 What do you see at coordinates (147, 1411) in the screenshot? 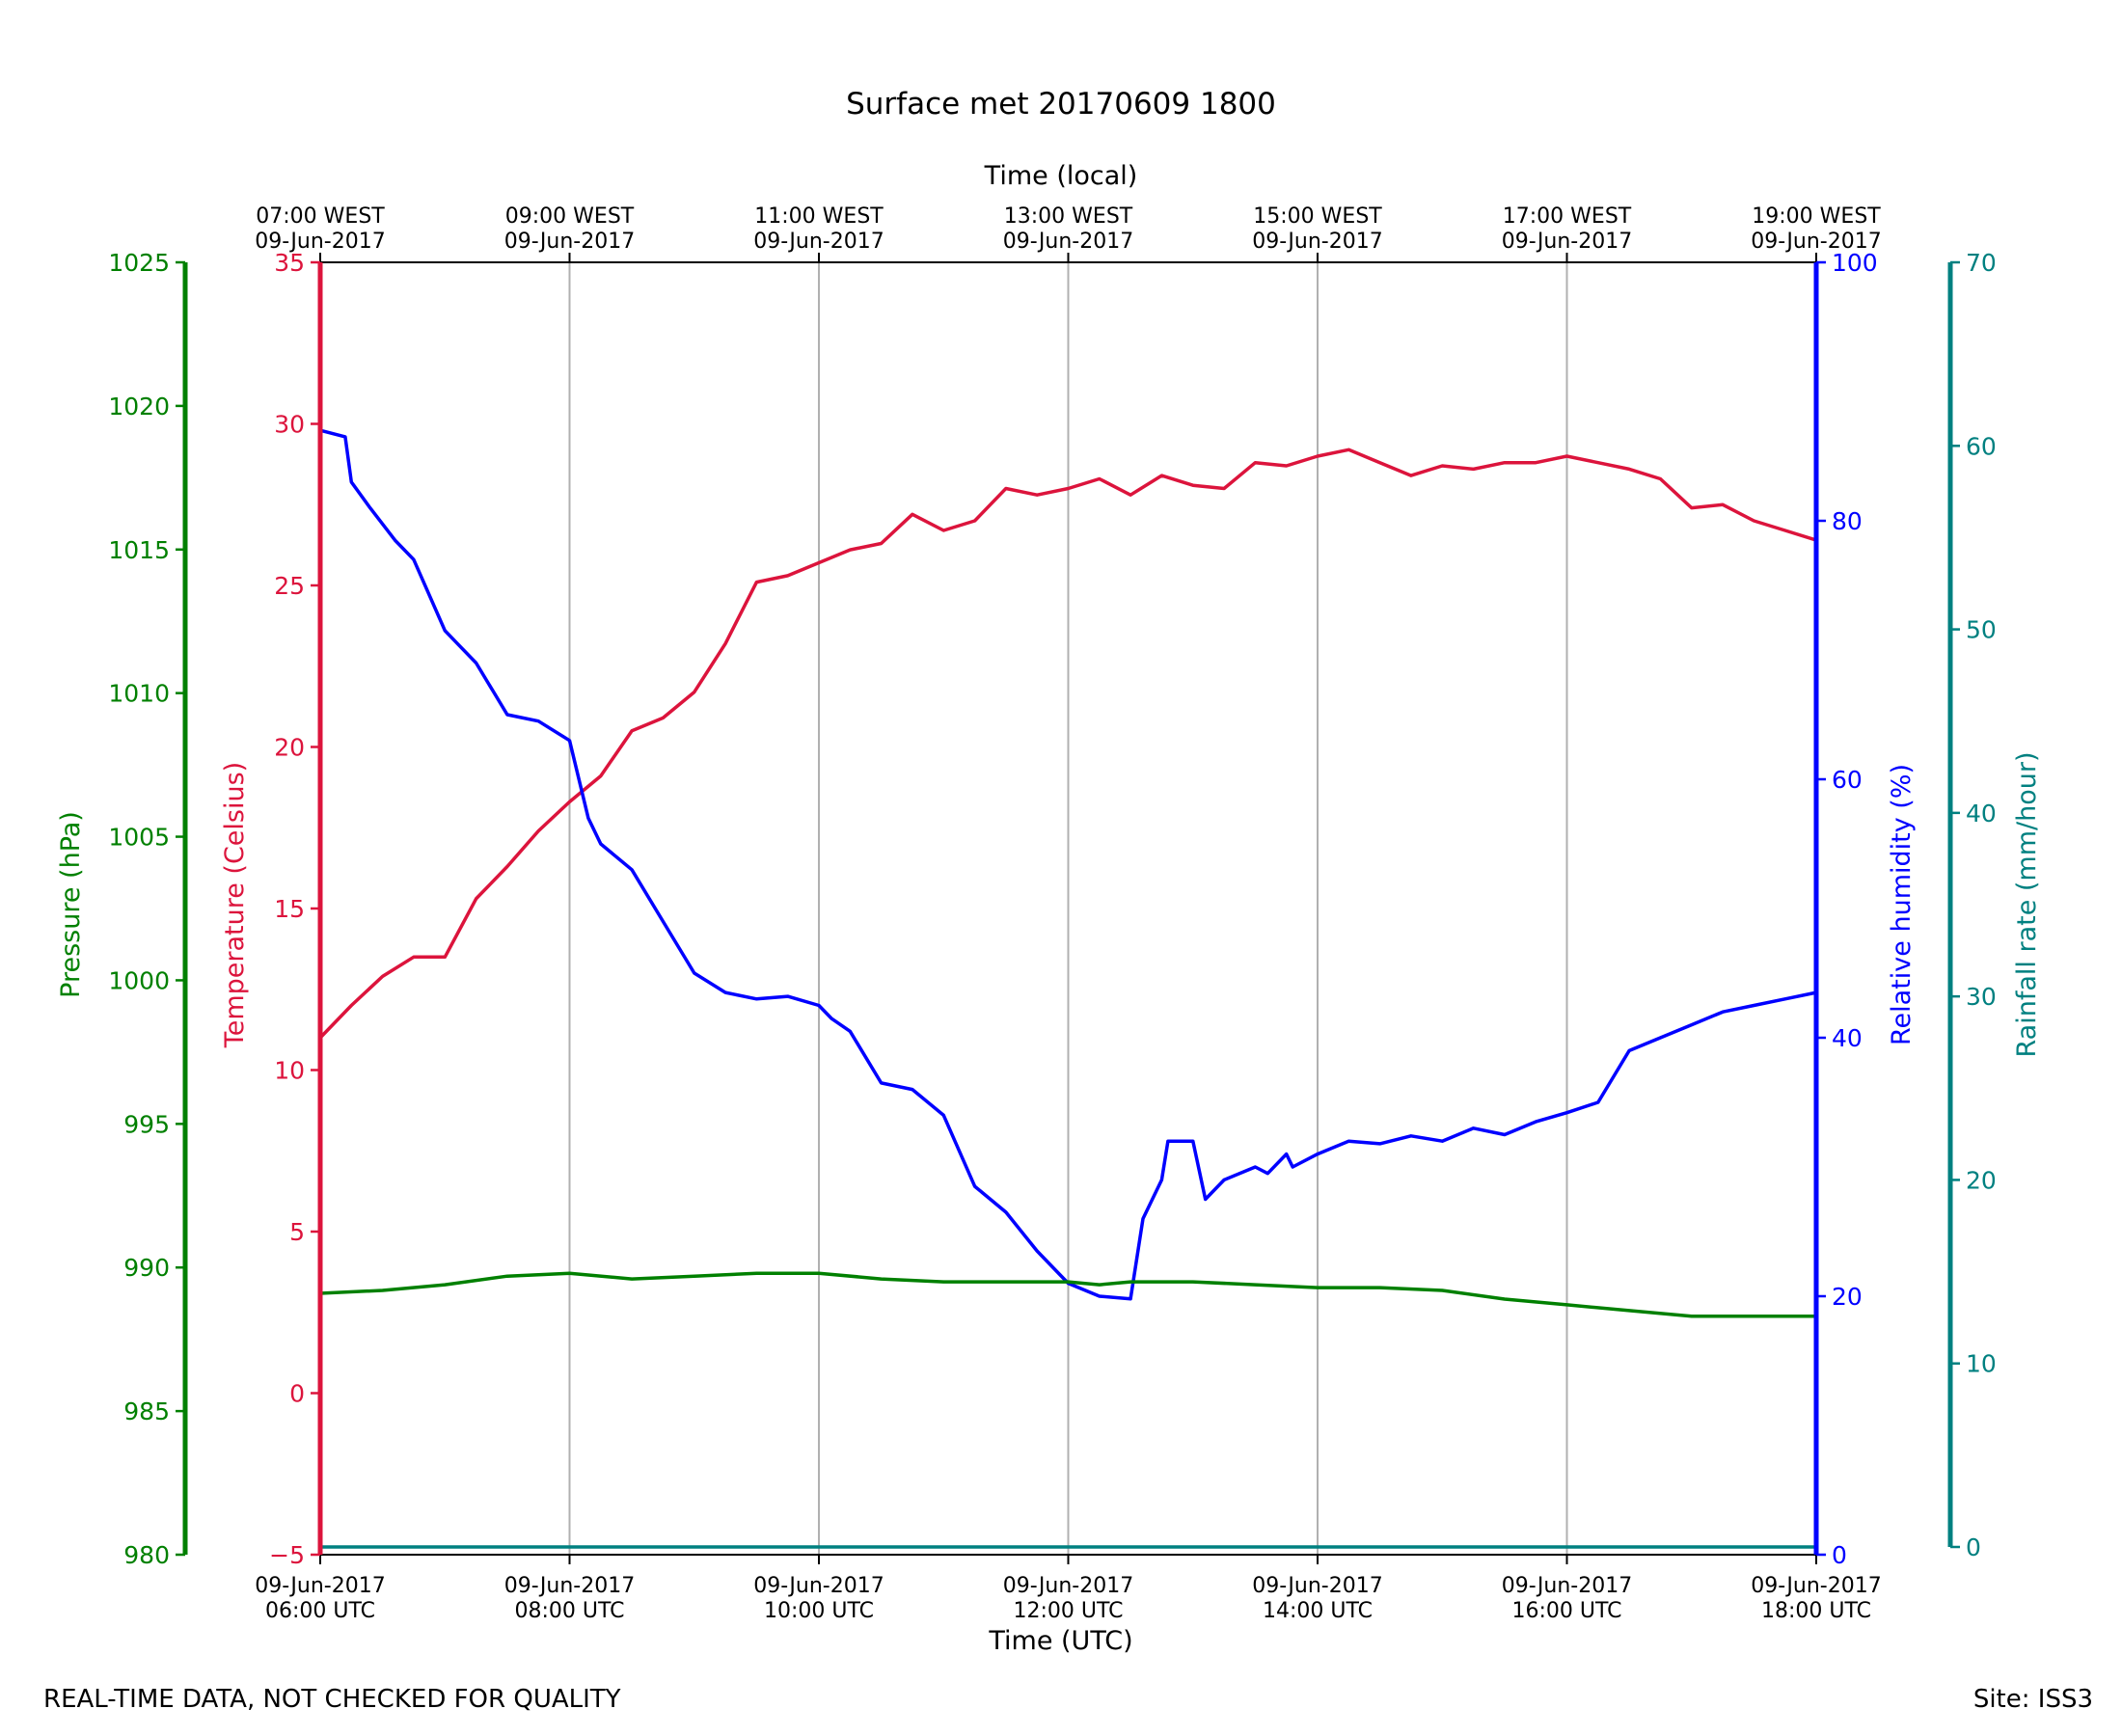
I see `pressure-tick-label: 985` at bounding box center [147, 1411].